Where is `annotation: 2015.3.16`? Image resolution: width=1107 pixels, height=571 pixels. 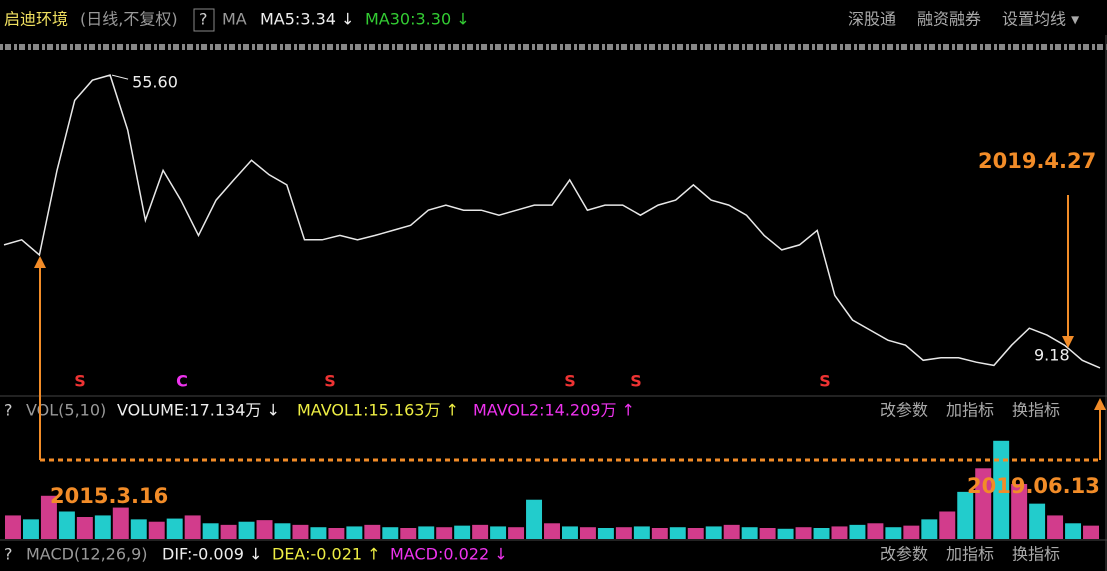 annotation: 2015.3.16 is located at coordinates (109, 496).